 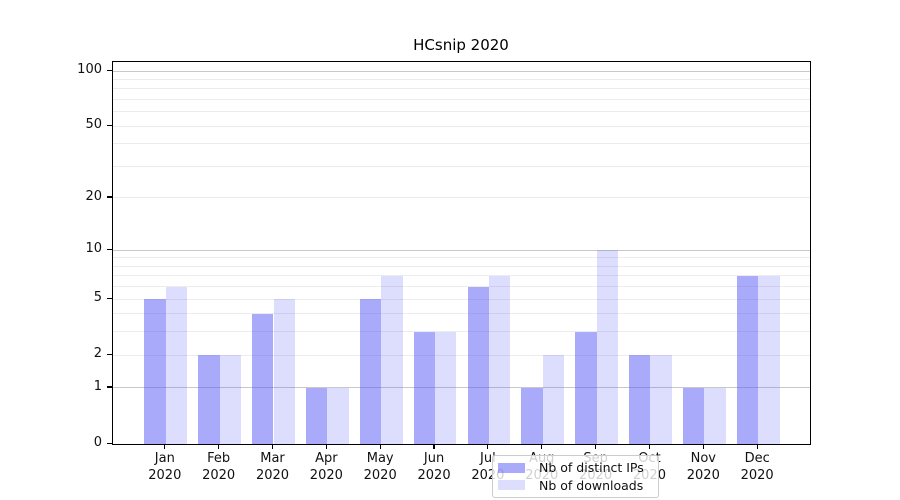 I want to click on x-axis-tick-label: Jun 2020, so click(x=434, y=467).